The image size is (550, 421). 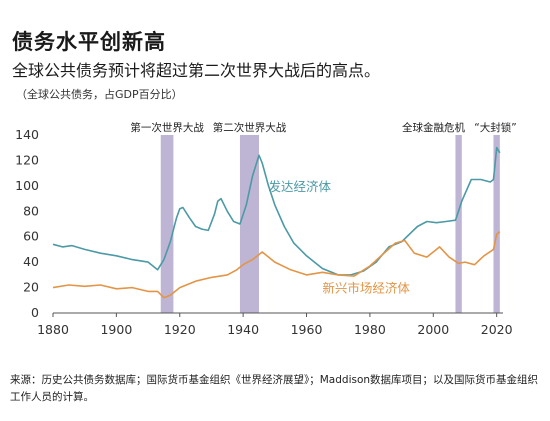 What do you see at coordinates (31, 210) in the screenshot?
I see `y-tick-80: 80` at bounding box center [31, 210].